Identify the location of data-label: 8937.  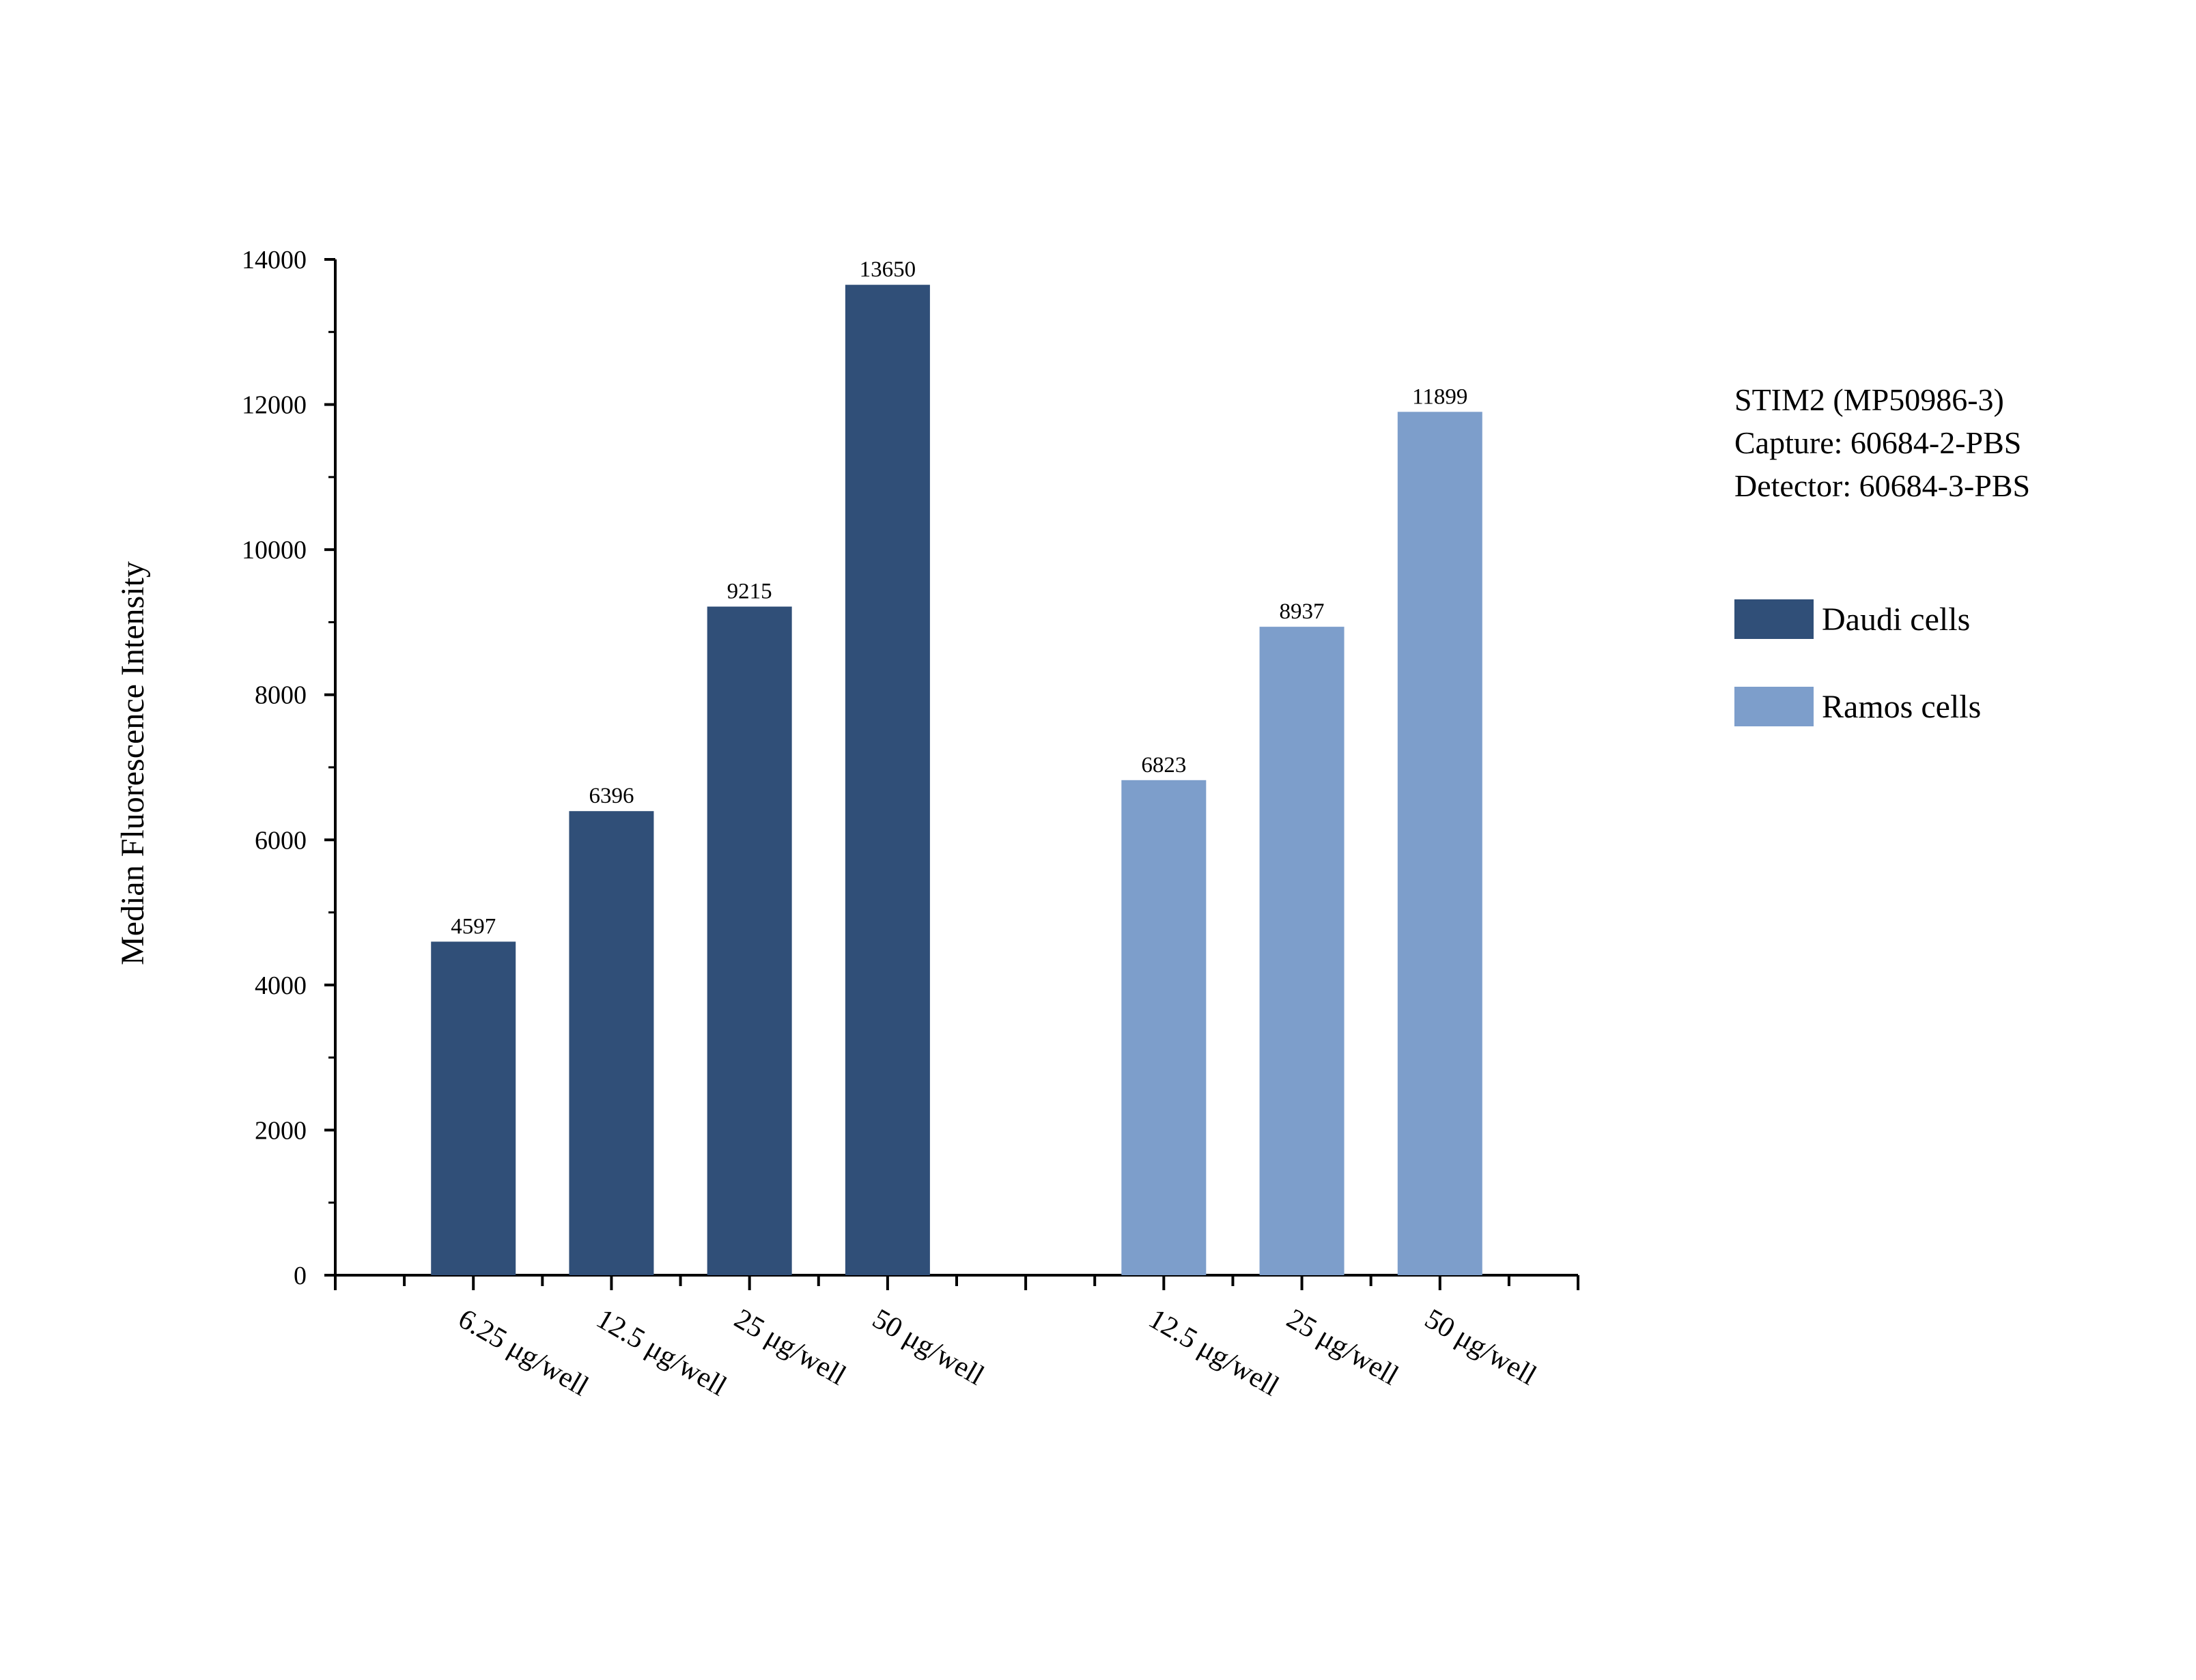
(1303, 611).